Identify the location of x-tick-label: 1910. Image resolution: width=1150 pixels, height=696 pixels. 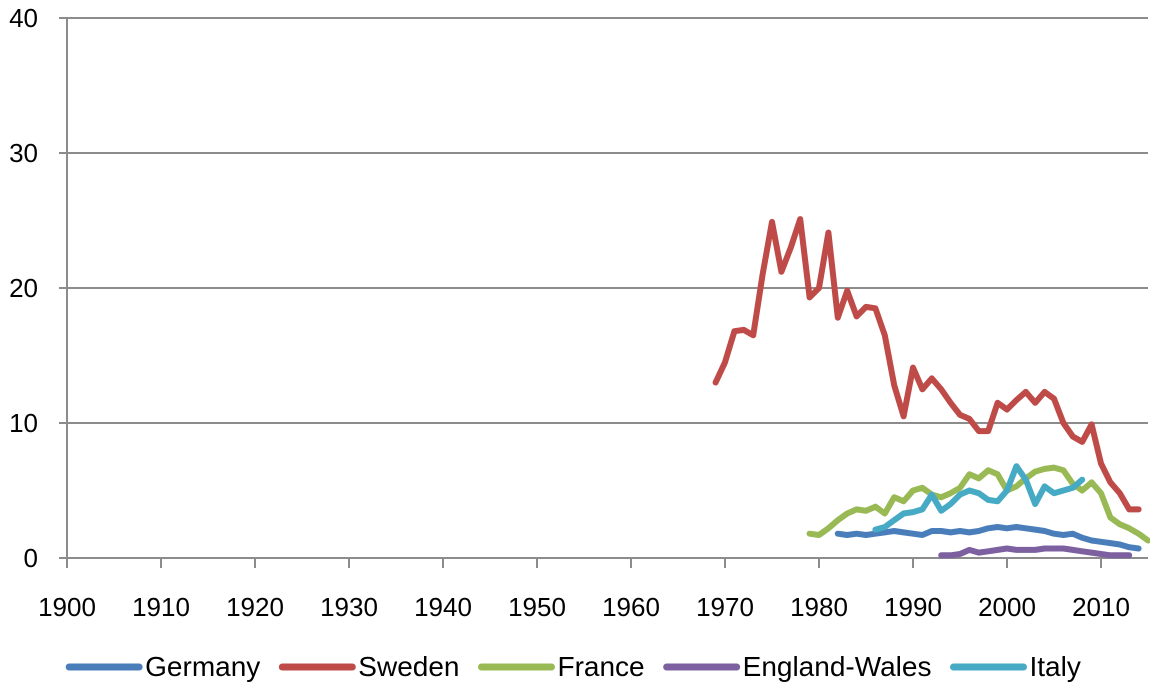
(161, 607).